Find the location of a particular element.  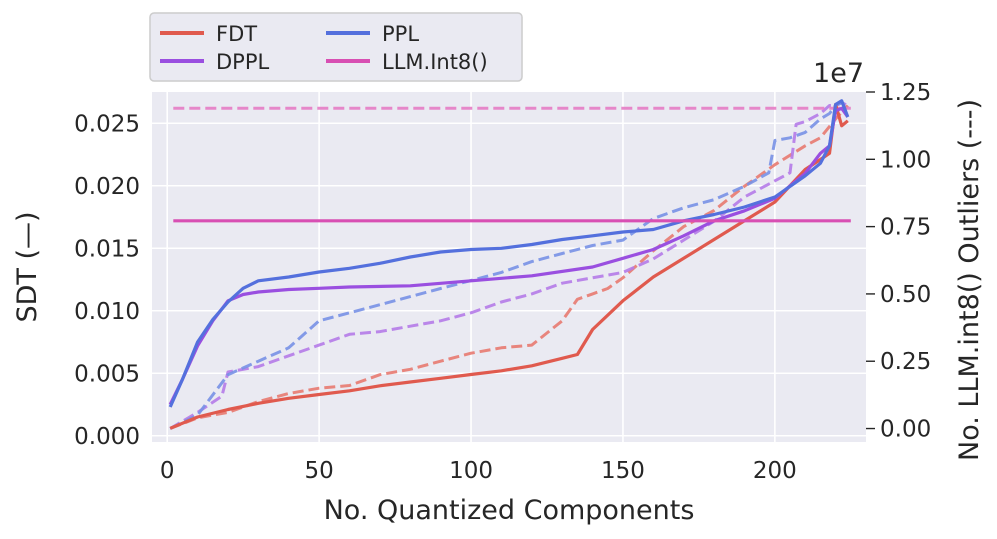

legend: FDT DPPL PPL LLM.Int8() is located at coordinates (336, 47).